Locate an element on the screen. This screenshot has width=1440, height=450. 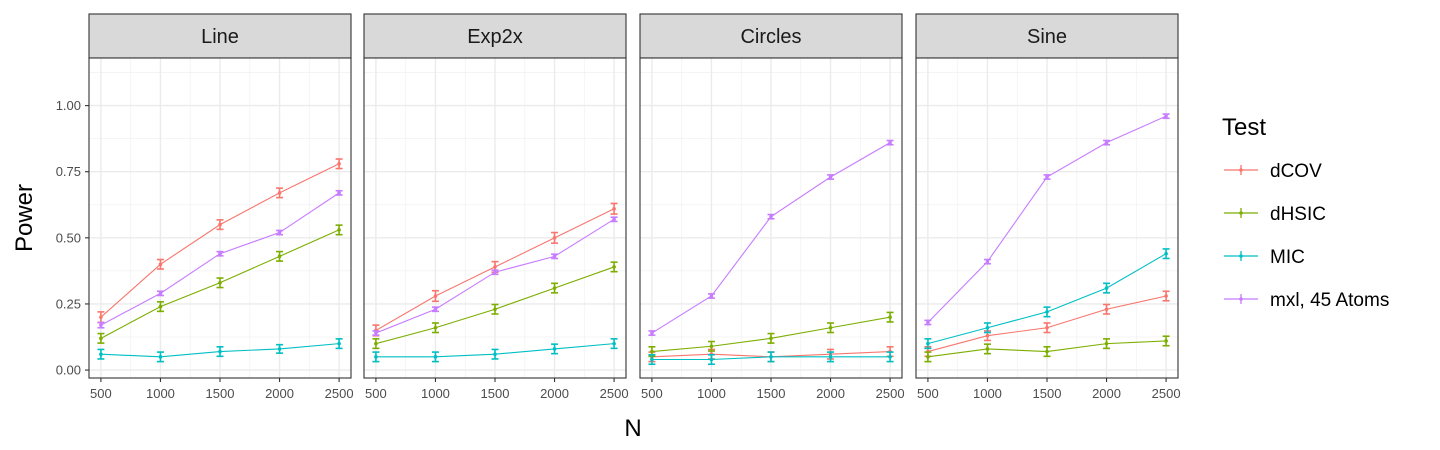
legend-label: dHSIC is located at coordinates (1298, 214).